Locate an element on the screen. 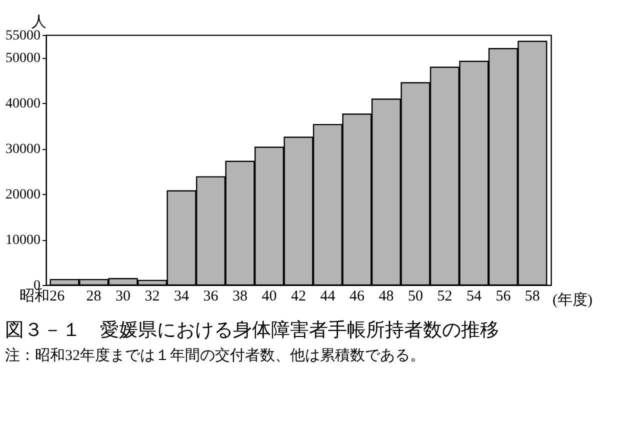 The width and height of the screenshot is (640, 439). y-tick-label: 40000 is located at coordinates (23, 104).